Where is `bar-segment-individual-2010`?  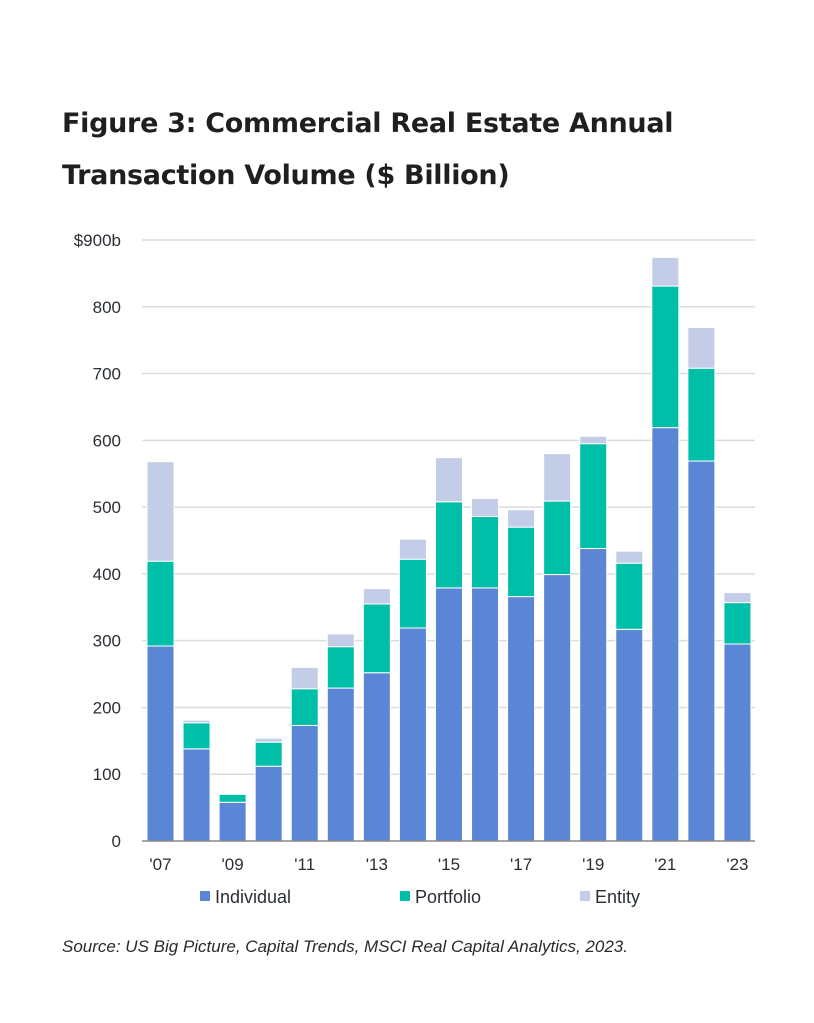 bar-segment-individual-2010 is located at coordinates (268, 803).